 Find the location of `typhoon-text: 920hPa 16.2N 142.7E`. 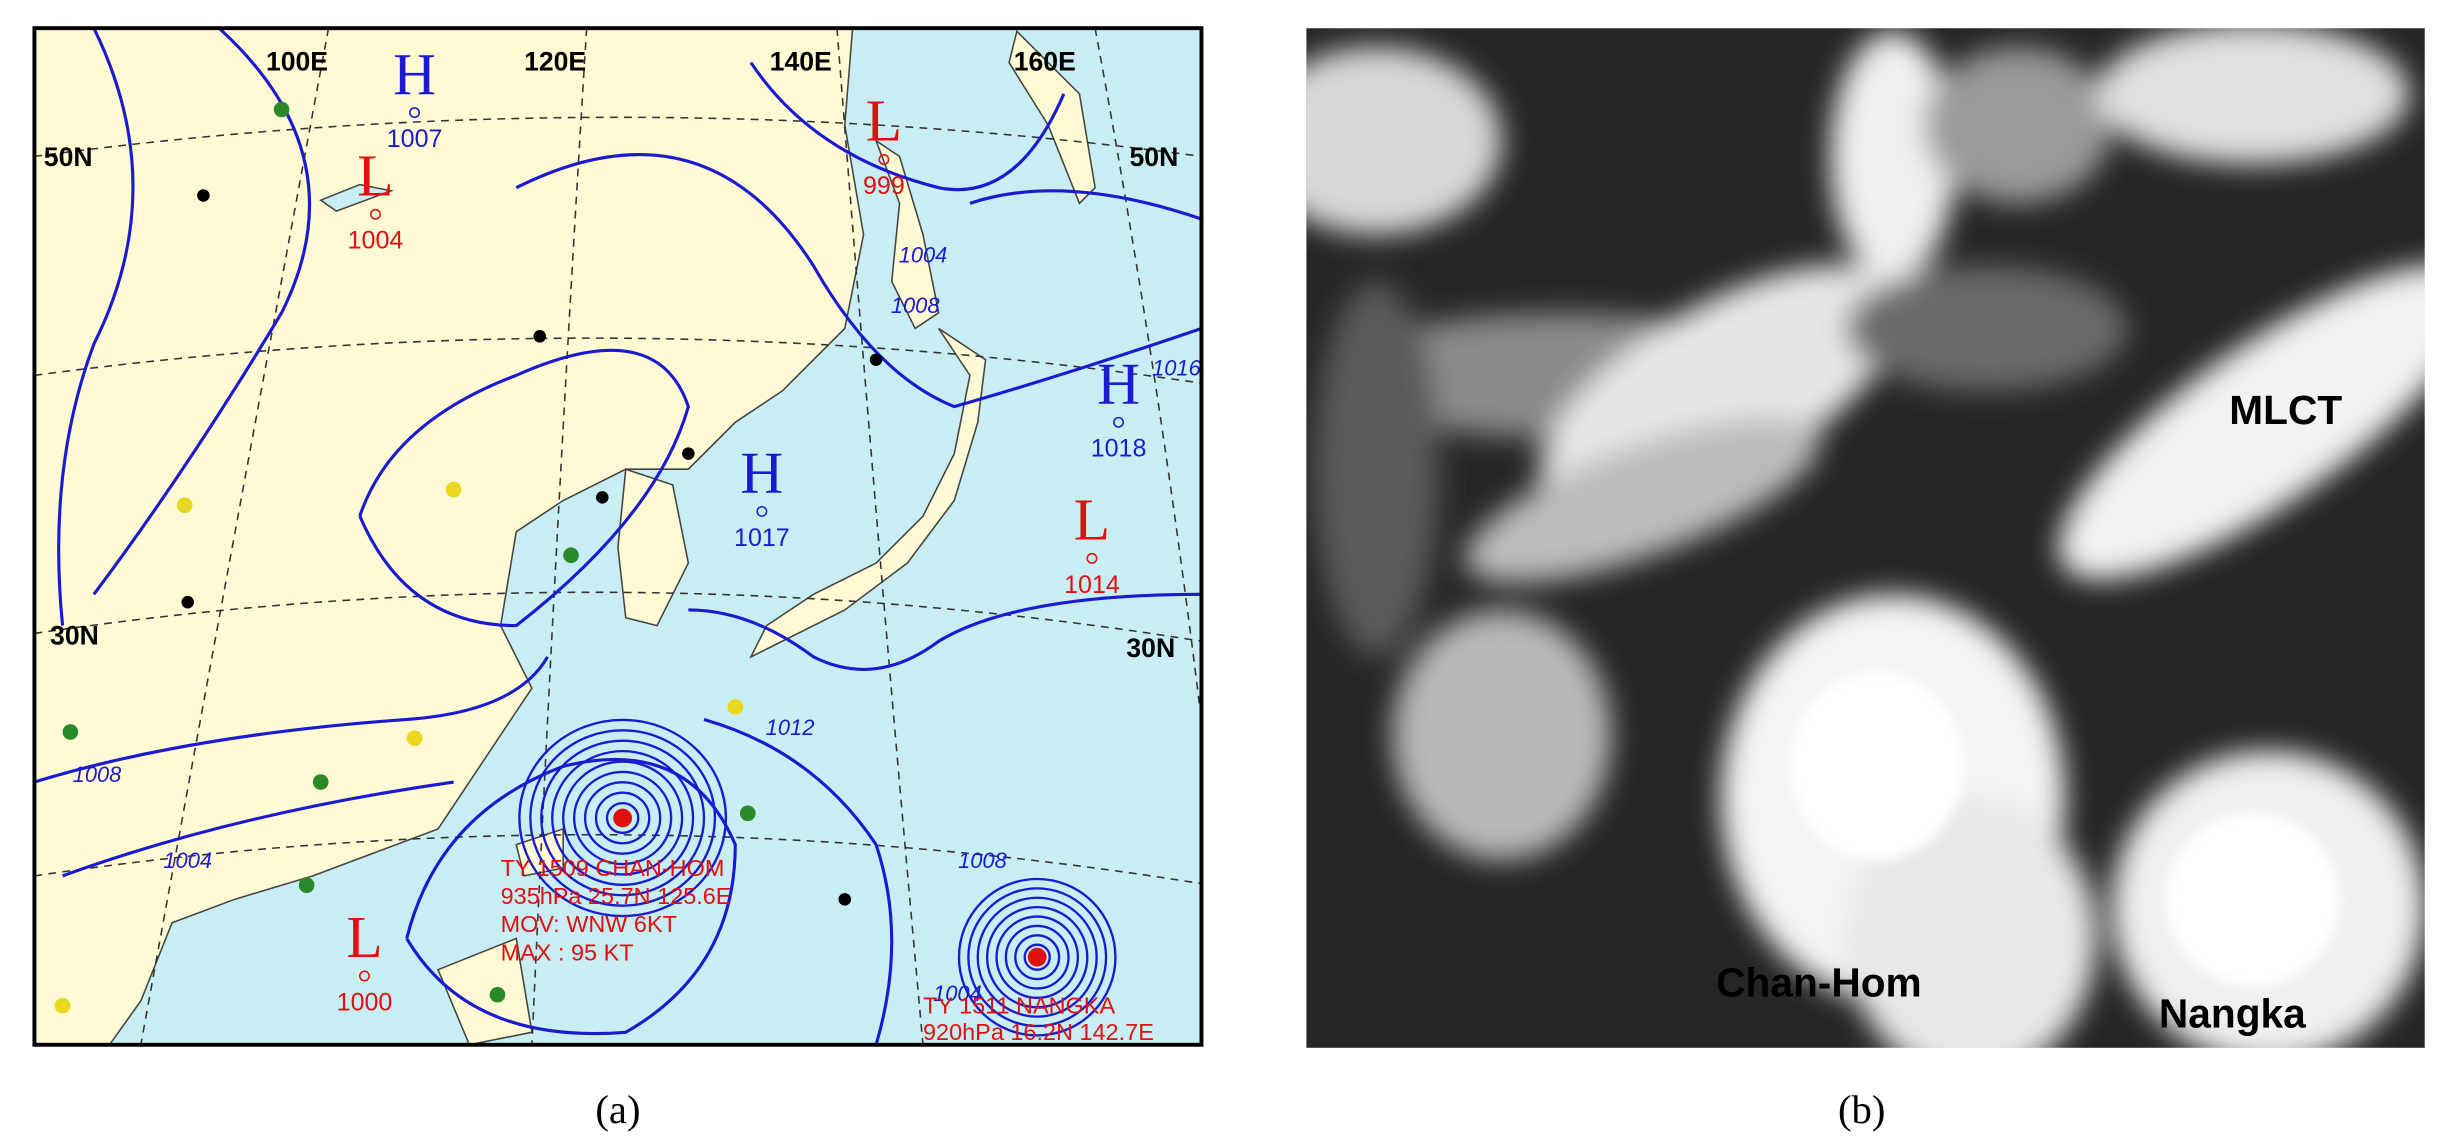

typhoon-text: 920hPa 16.2N 142.7E is located at coordinates (1038, 1032).